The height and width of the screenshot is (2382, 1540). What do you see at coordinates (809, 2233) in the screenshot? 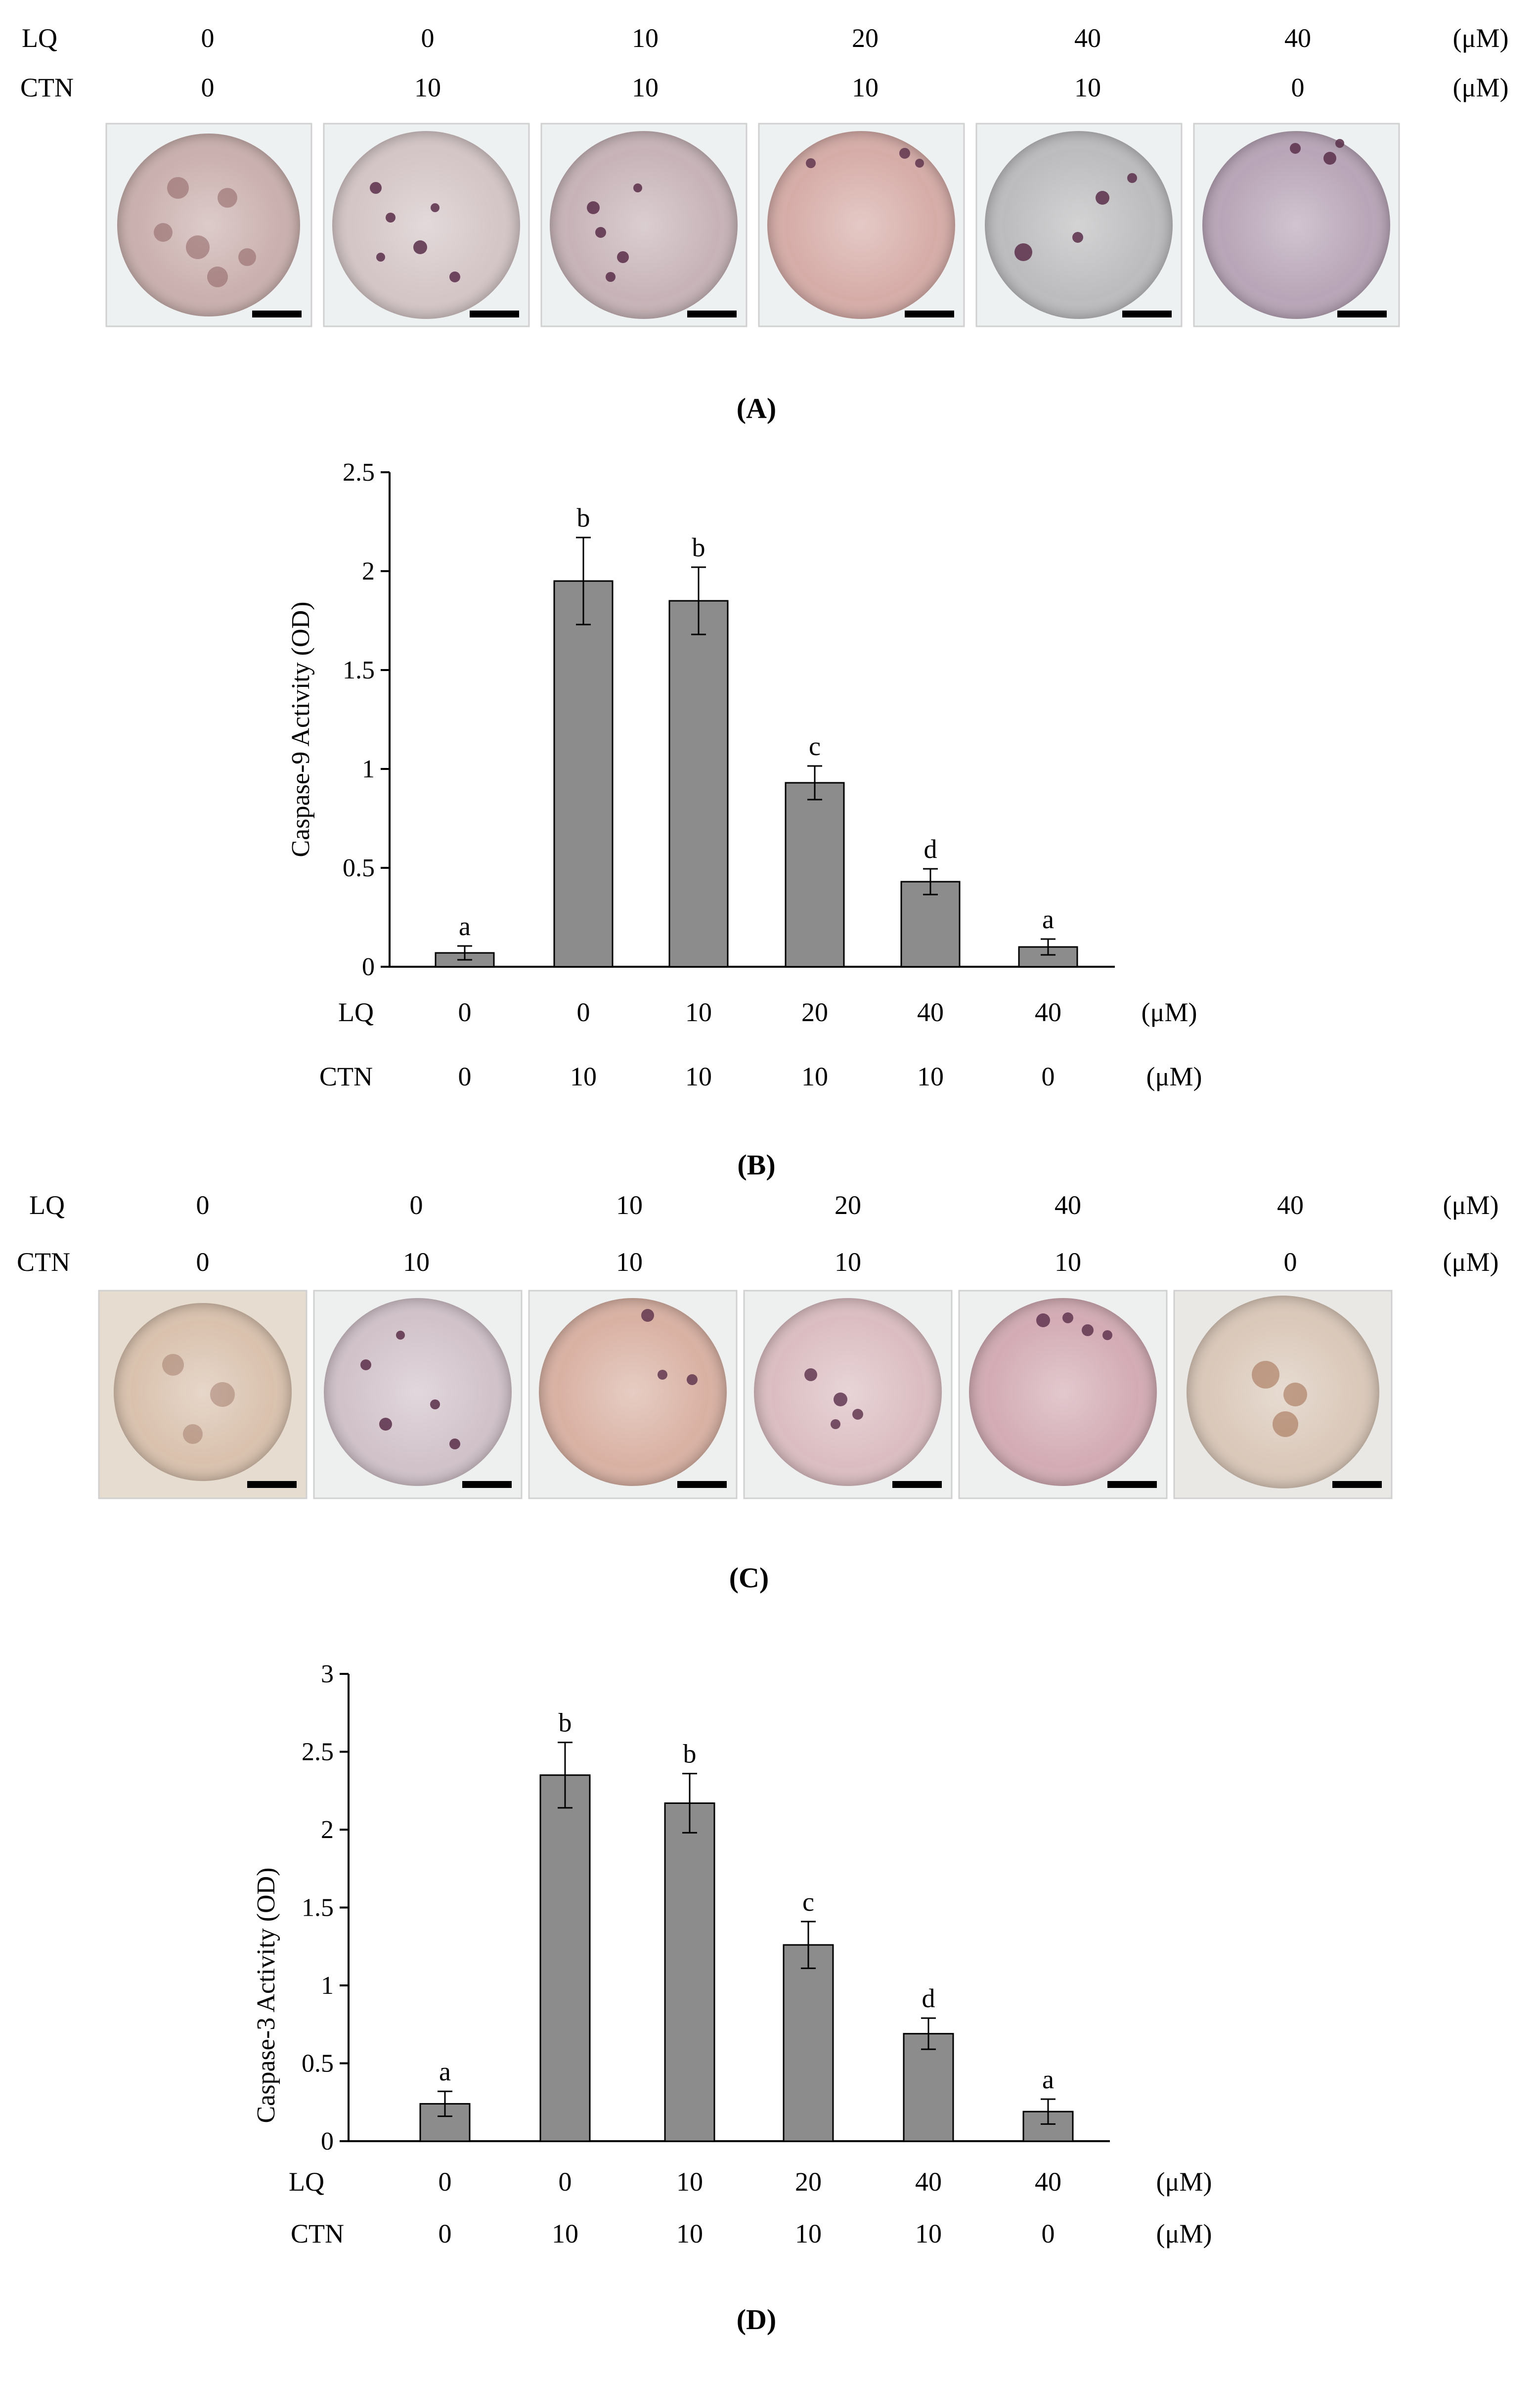
I see `ctn-value-d-4: 10` at bounding box center [809, 2233].